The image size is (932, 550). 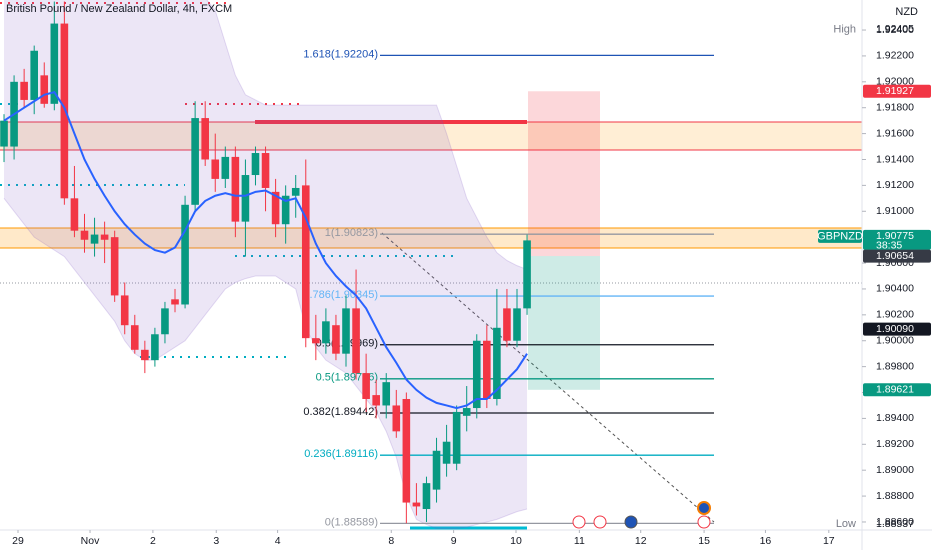 I want to click on fib-label: 0.786(1.90345), so click(x=340, y=295).